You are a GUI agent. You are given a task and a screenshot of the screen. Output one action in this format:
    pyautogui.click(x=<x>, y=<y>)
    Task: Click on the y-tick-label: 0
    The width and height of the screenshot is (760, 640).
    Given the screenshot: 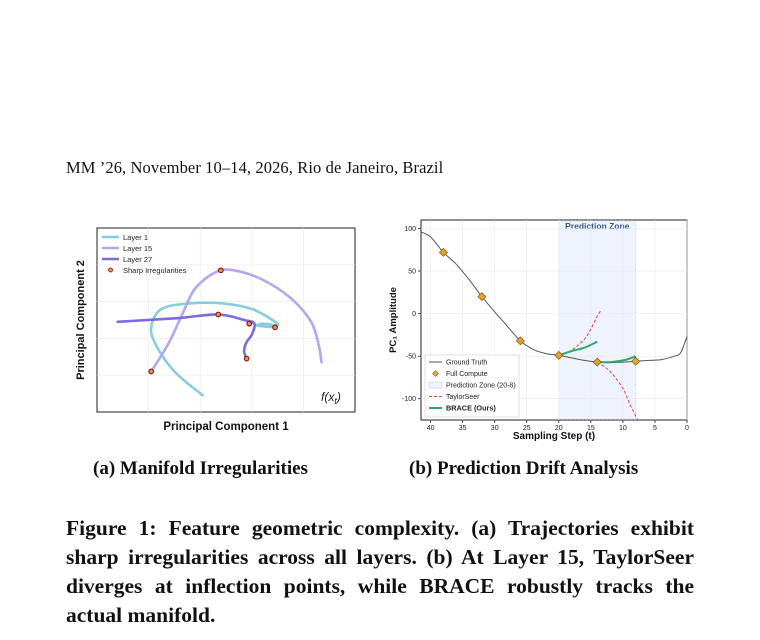 What is the action you would take?
    pyautogui.click(x=414, y=314)
    